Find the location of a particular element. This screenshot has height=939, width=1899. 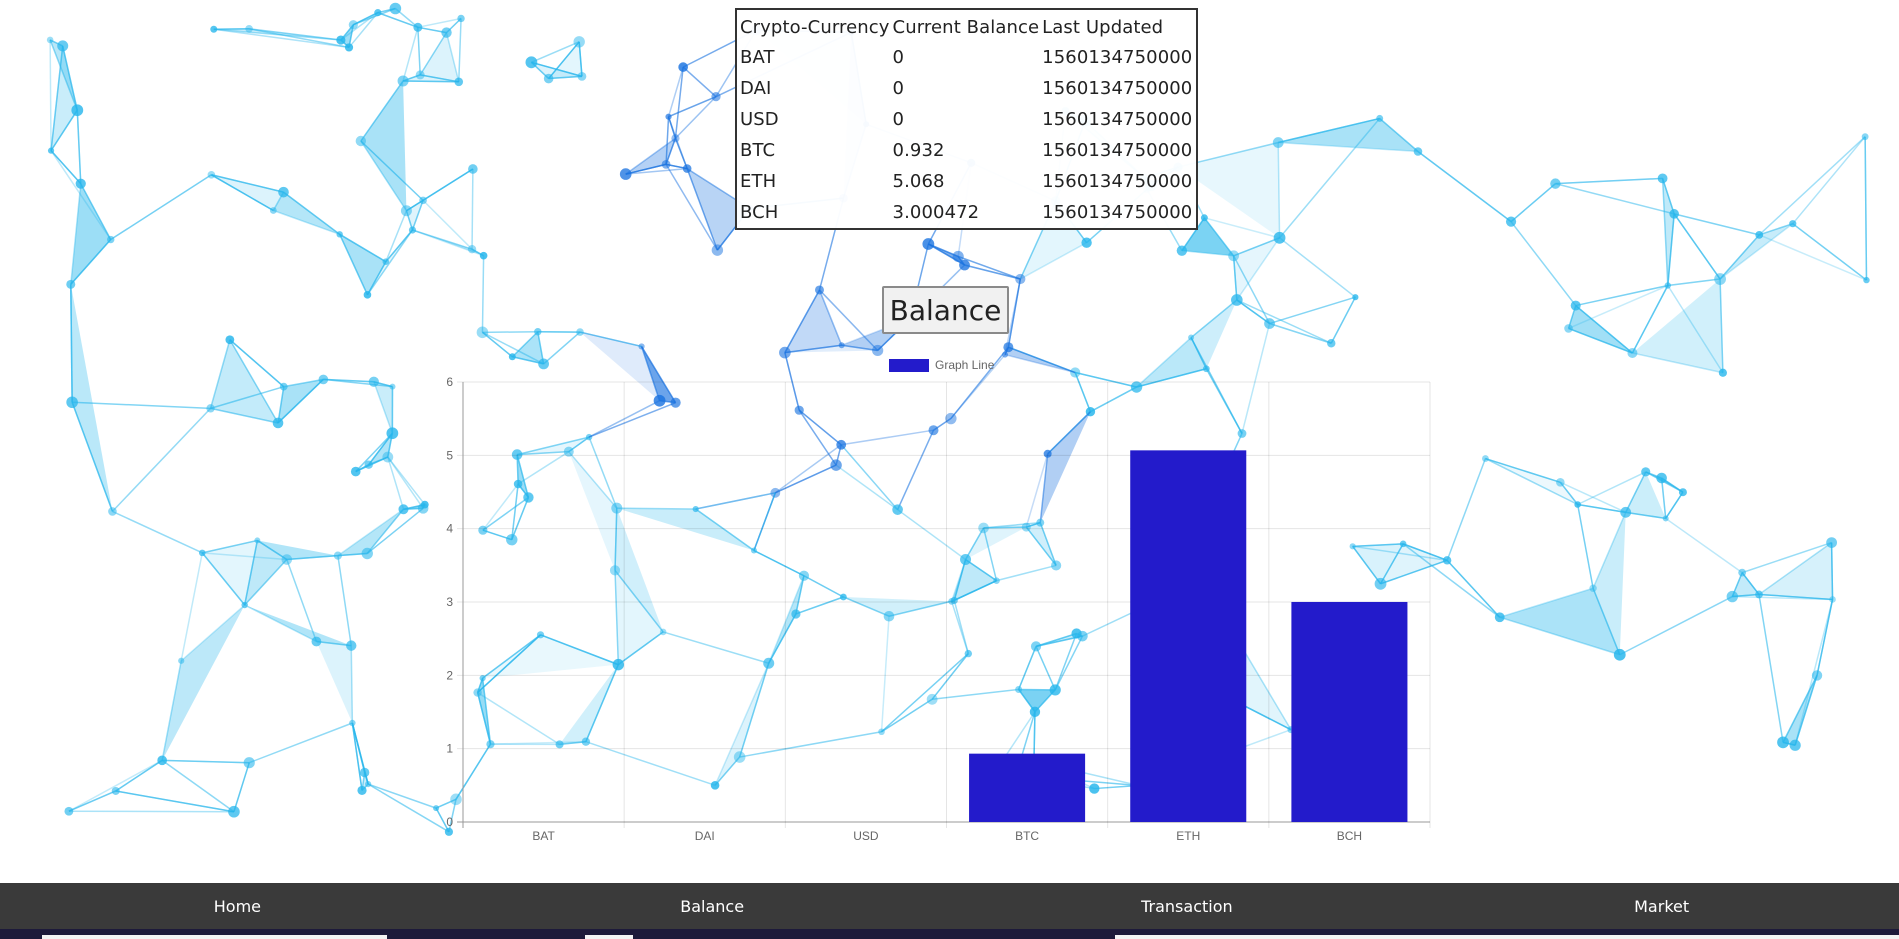

nav-item-balance: Balance is located at coordinates (712, 906).